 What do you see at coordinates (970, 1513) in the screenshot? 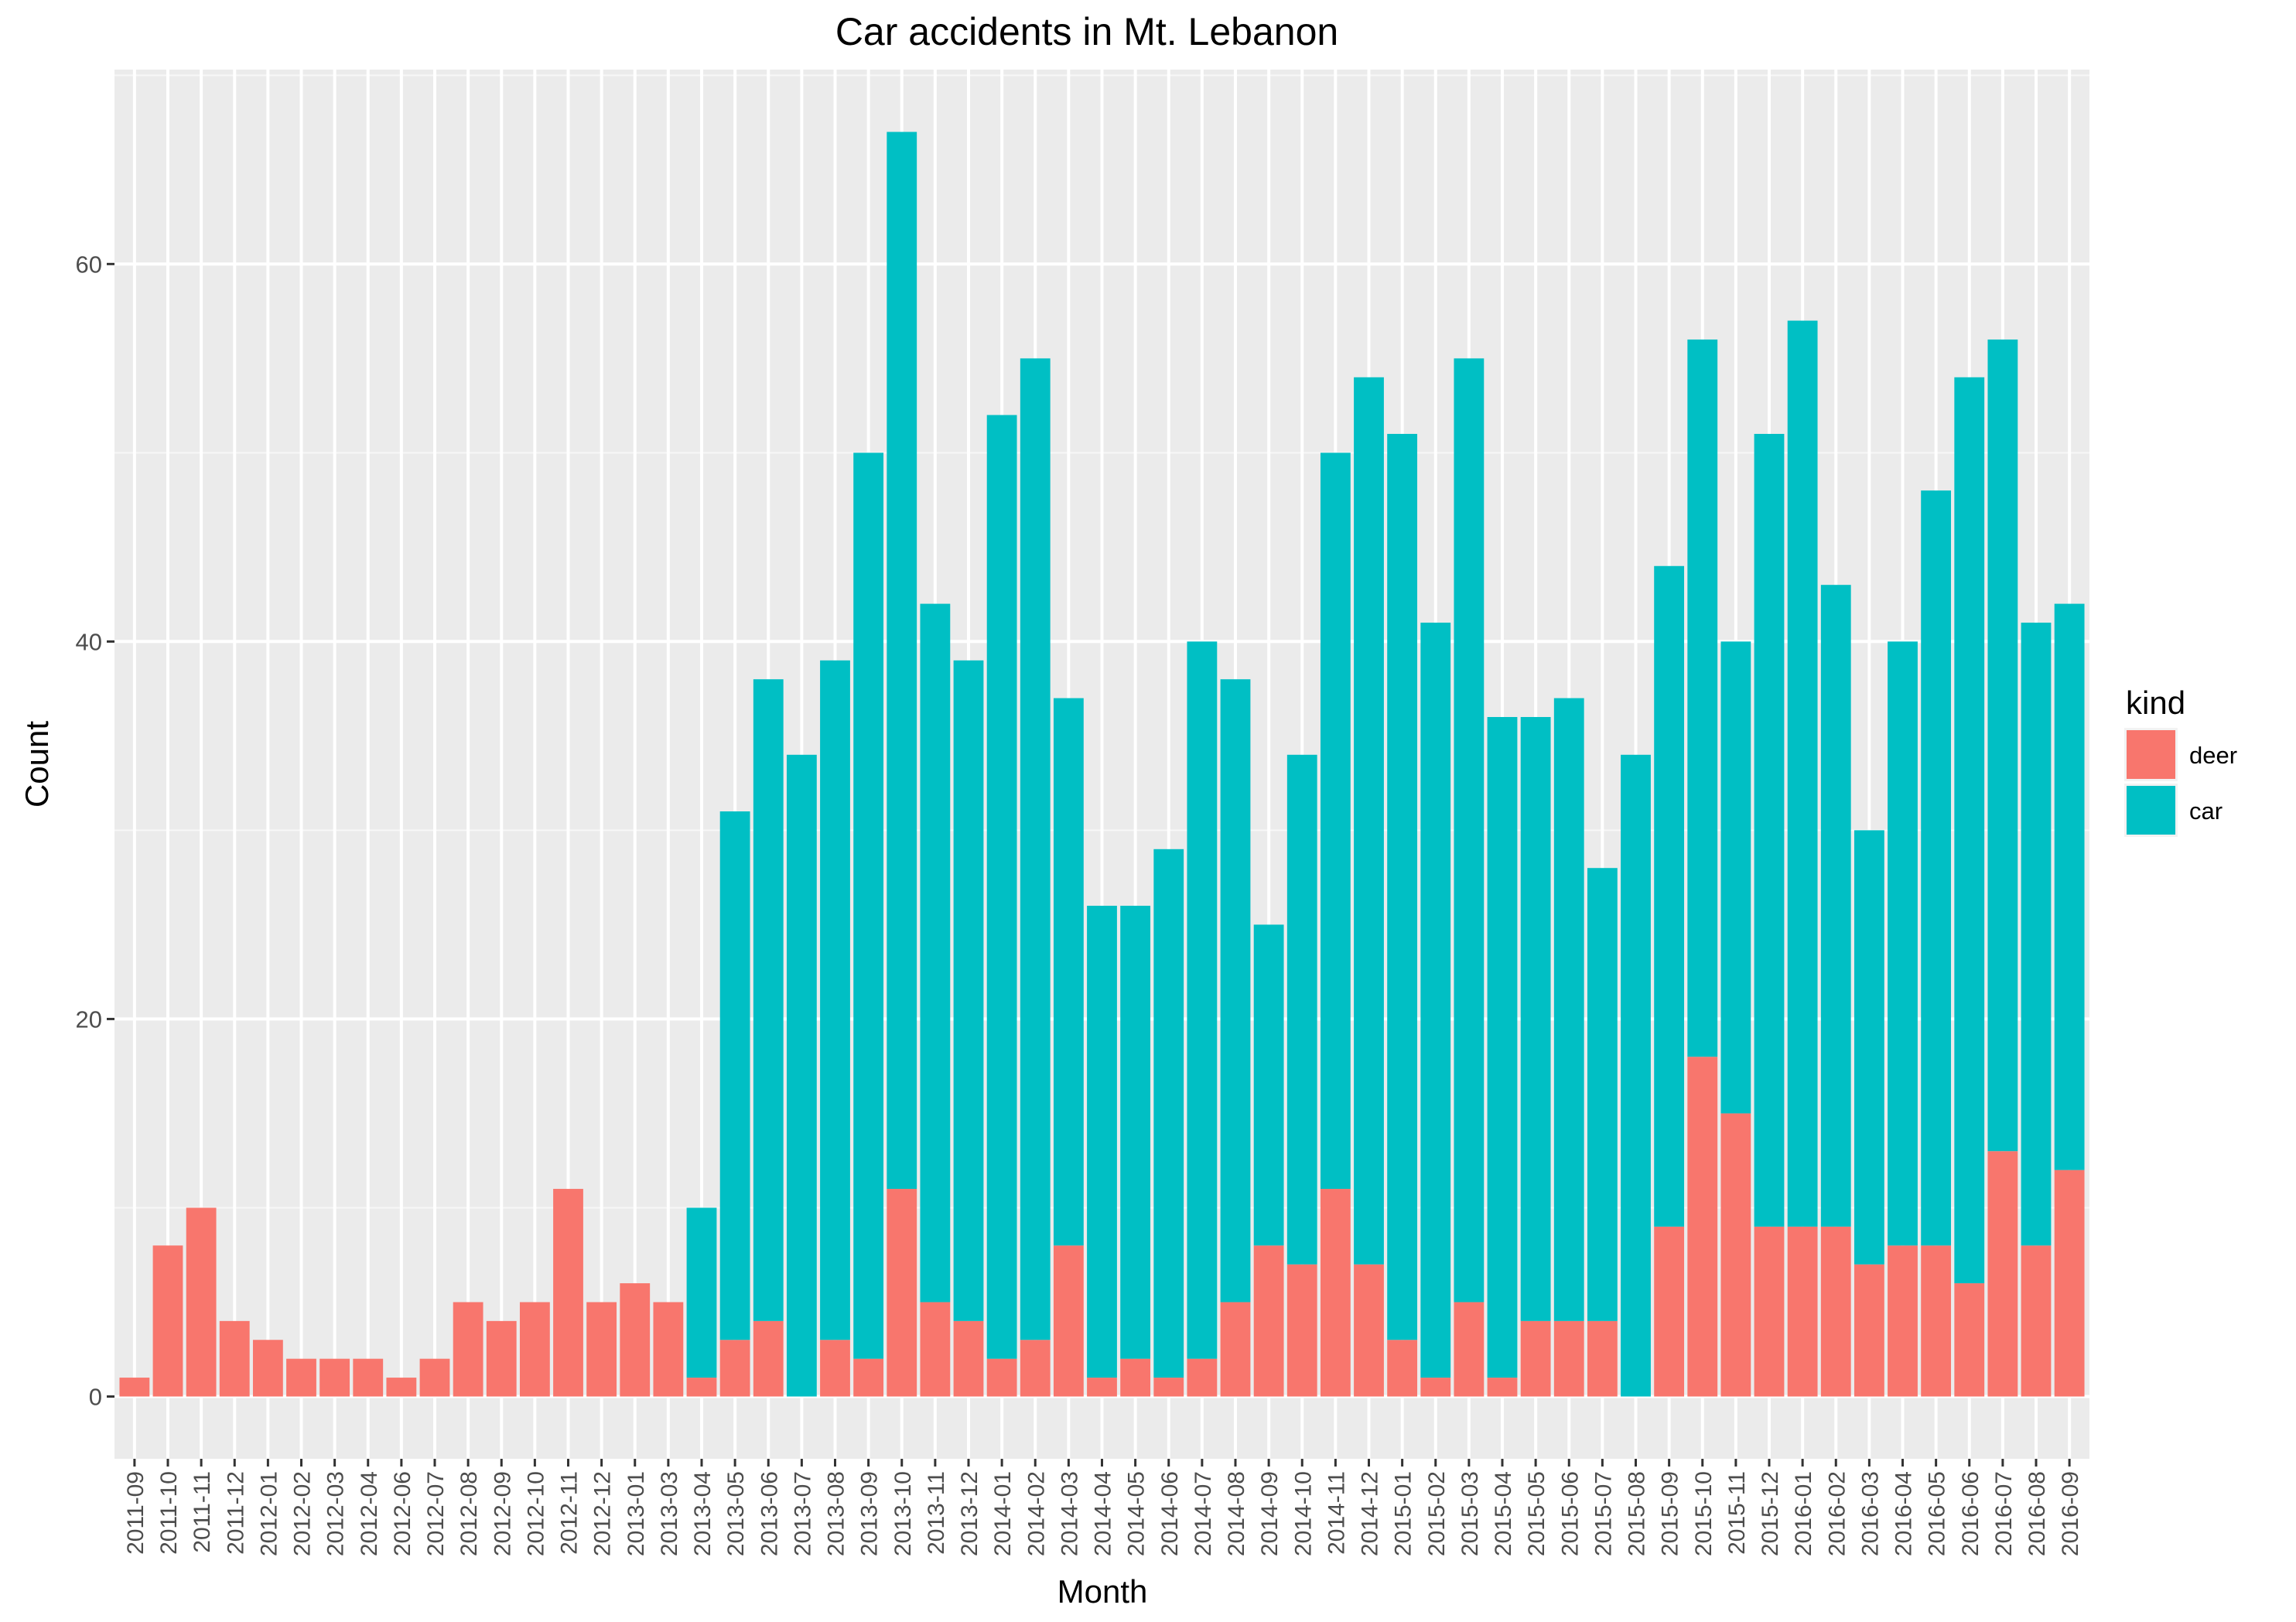
I see `x-tick-label: 2013-12` at bounding box center [970, 1513].